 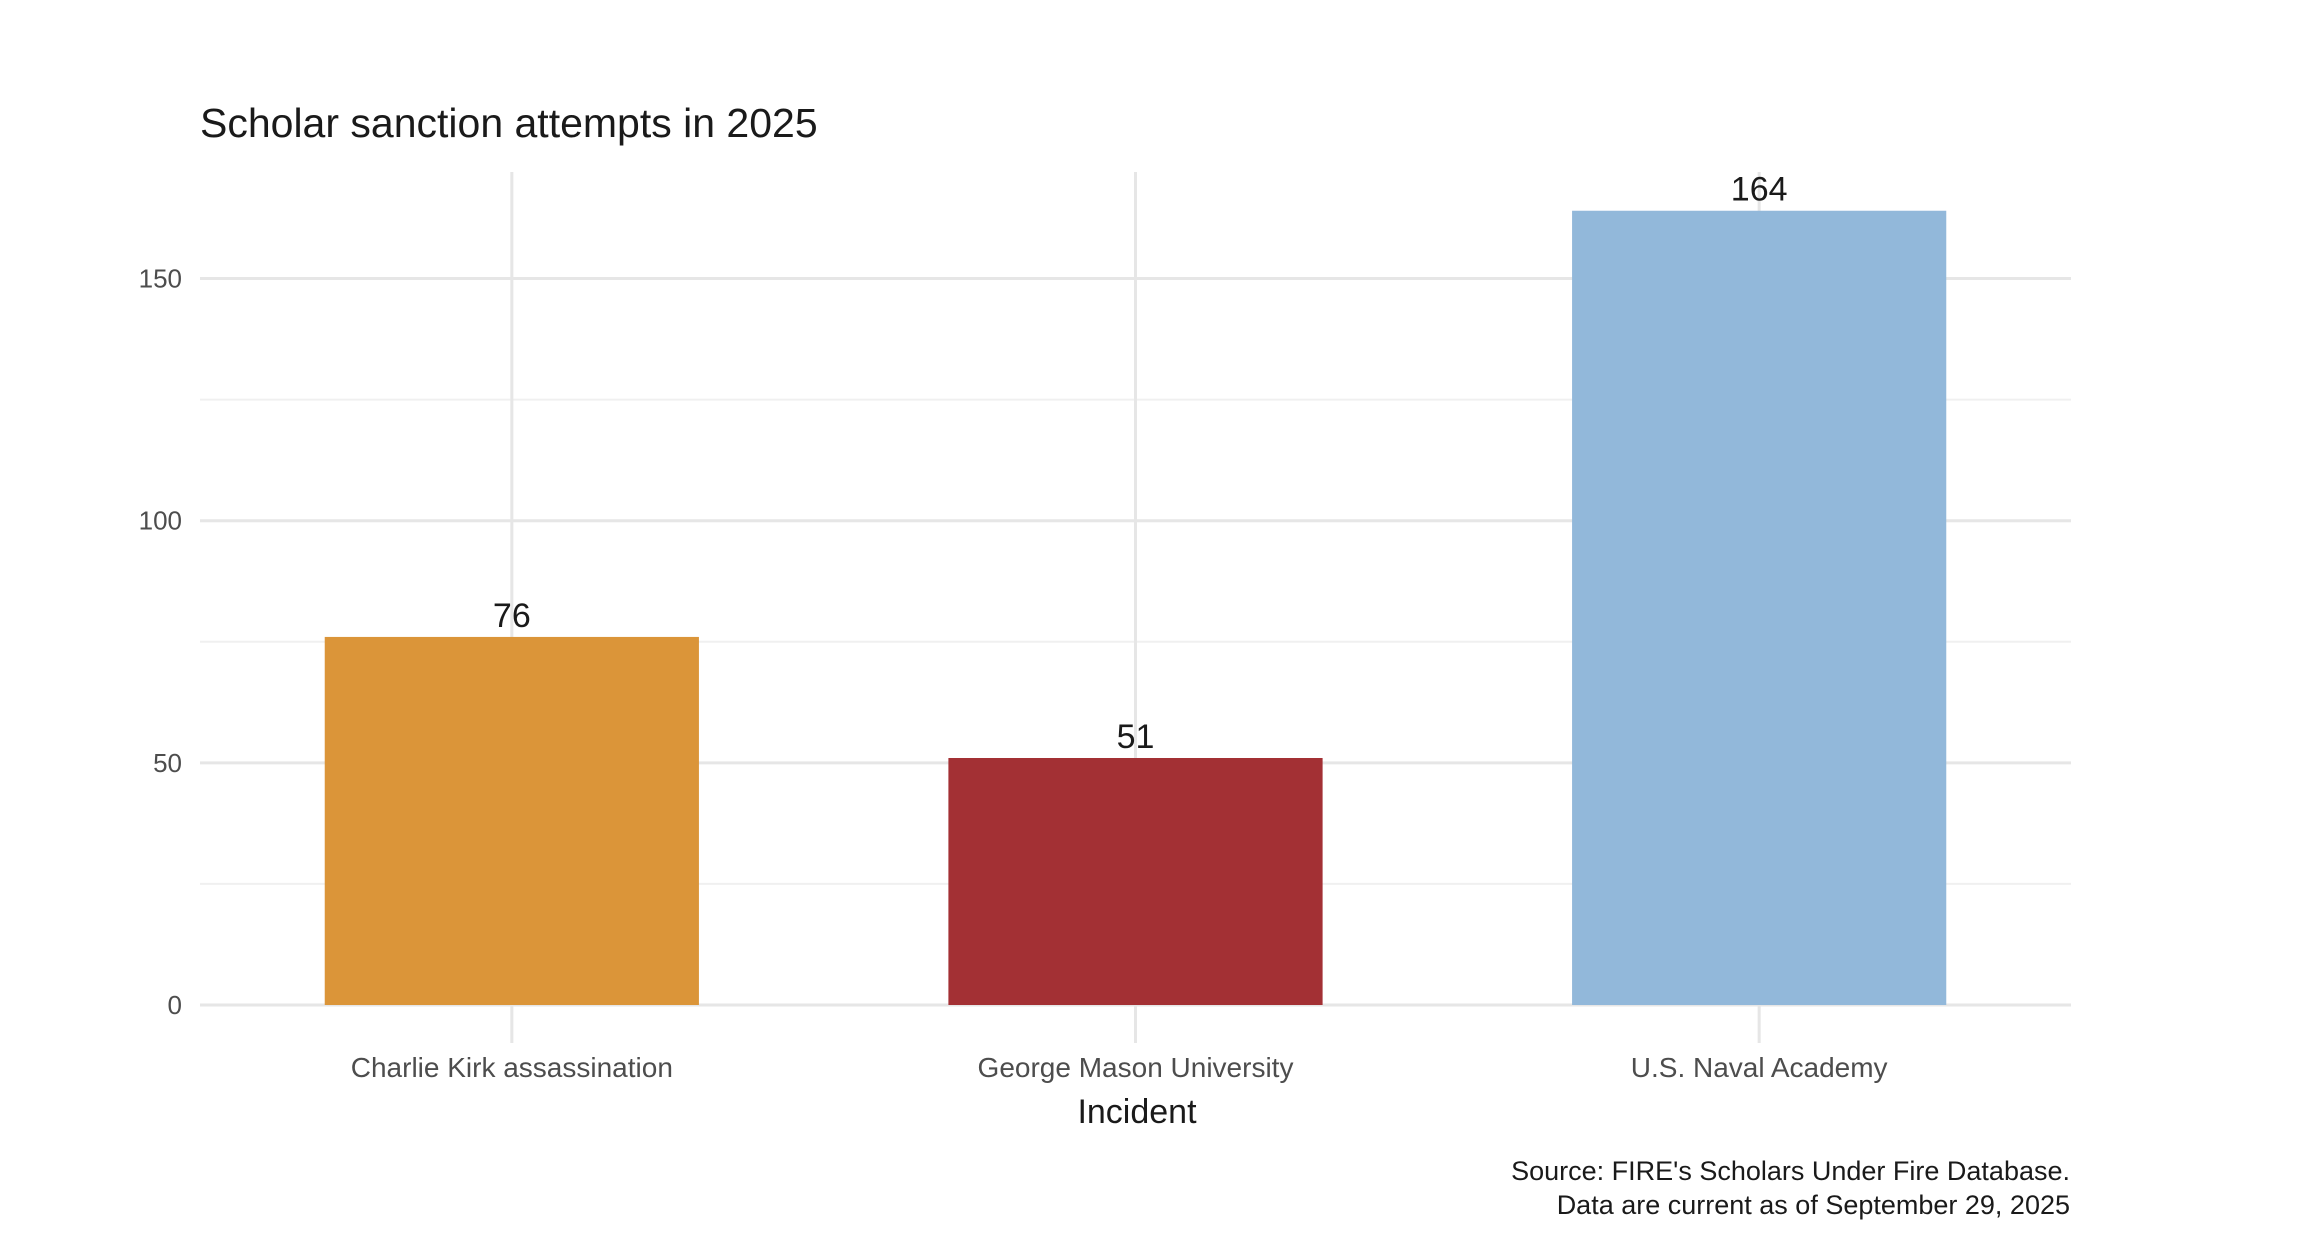 I want to click on data-label: 164, so click(x=1759, y=190).